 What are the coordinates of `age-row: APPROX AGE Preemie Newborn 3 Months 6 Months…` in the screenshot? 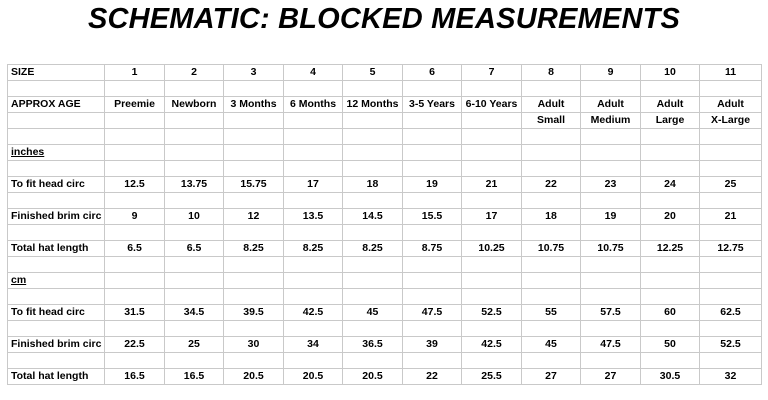 It's located at (384, 104).